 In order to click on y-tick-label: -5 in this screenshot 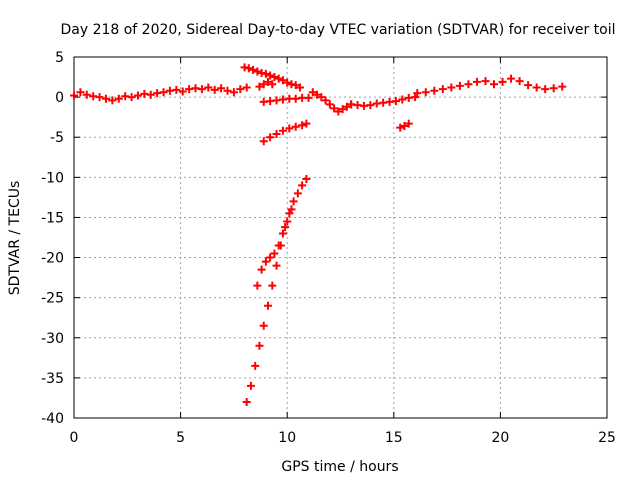, I will do `click(57, 138)`.